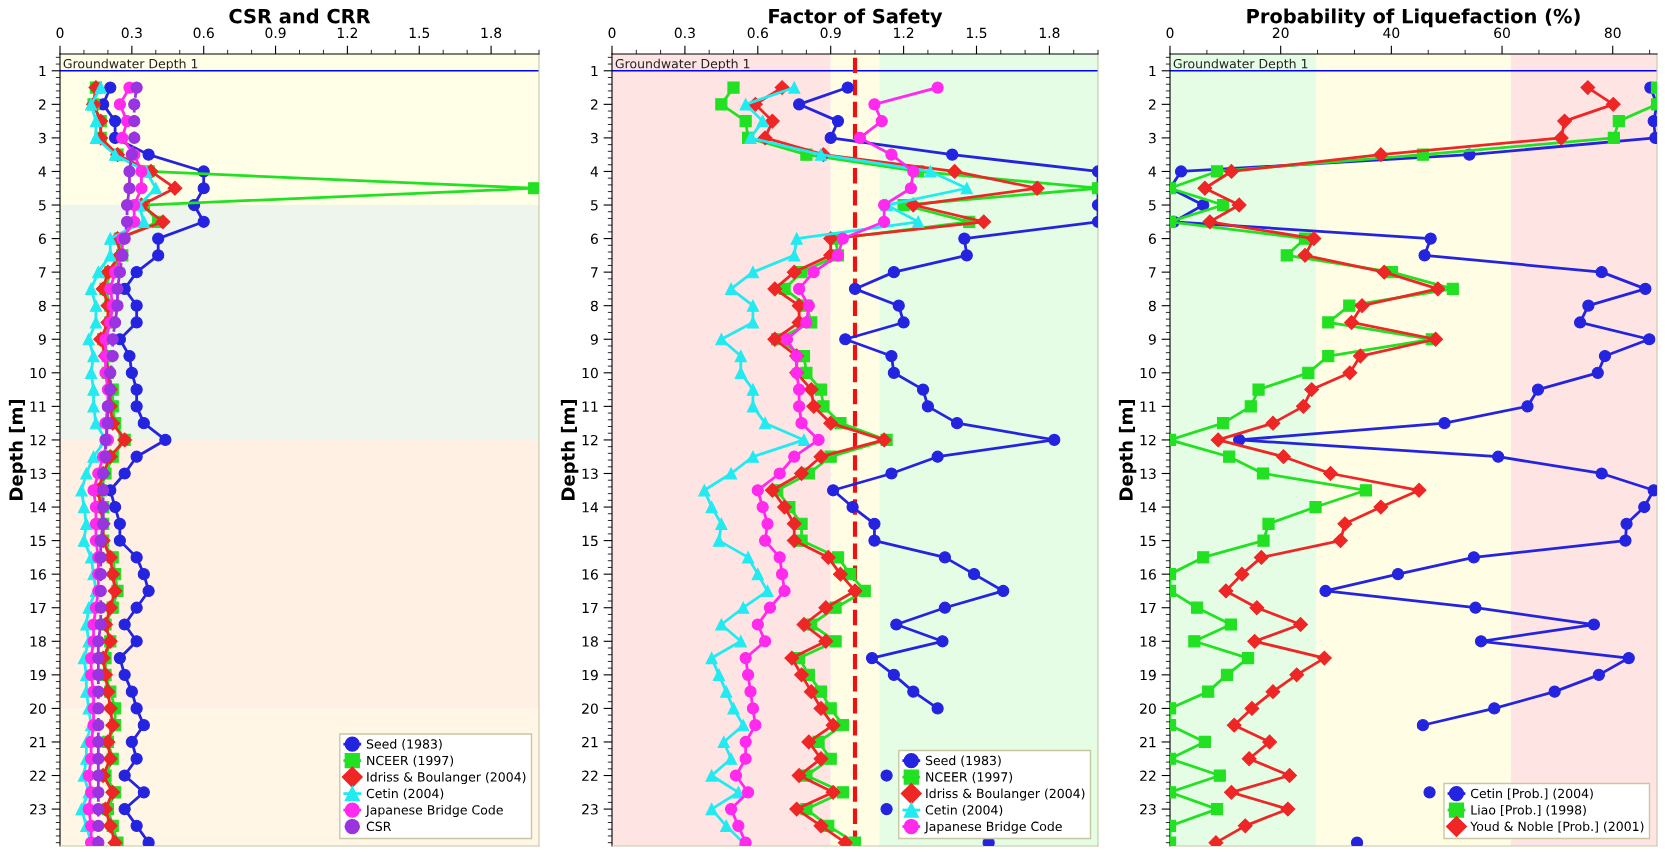 The height and width of the screenshot is (852, 1665). I want to click on legend-label: Youd & Noble [Prob.] (2001), so click(1557, 827).